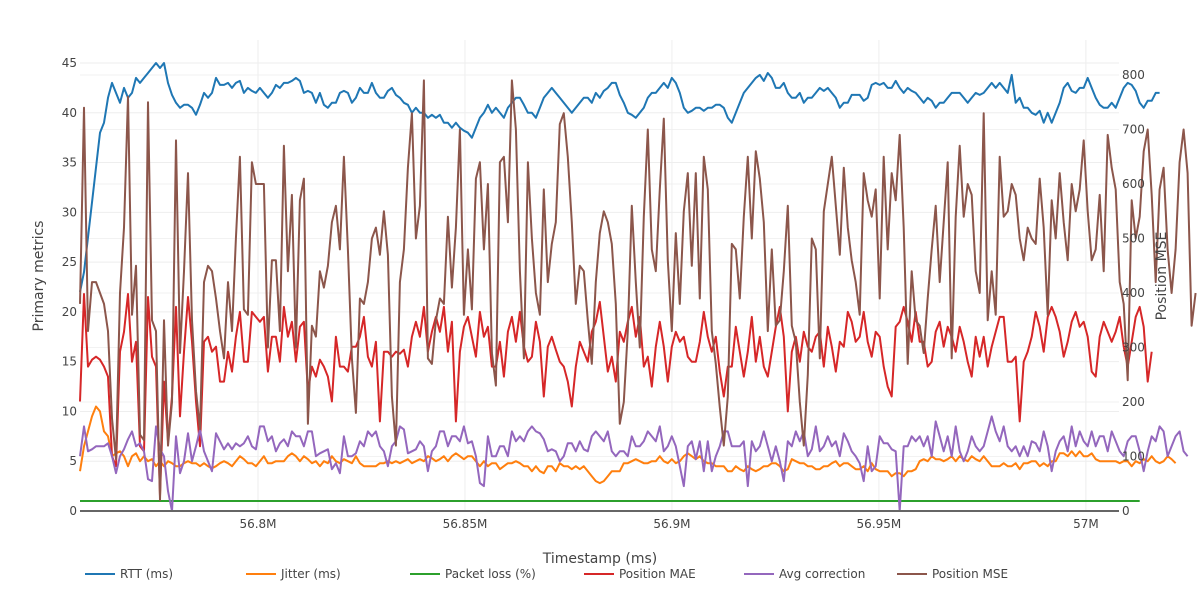 Image resolution: width=1200 pixels, height=600 pixels. I want to click on y-tick-label: 5, so click(73, 461).